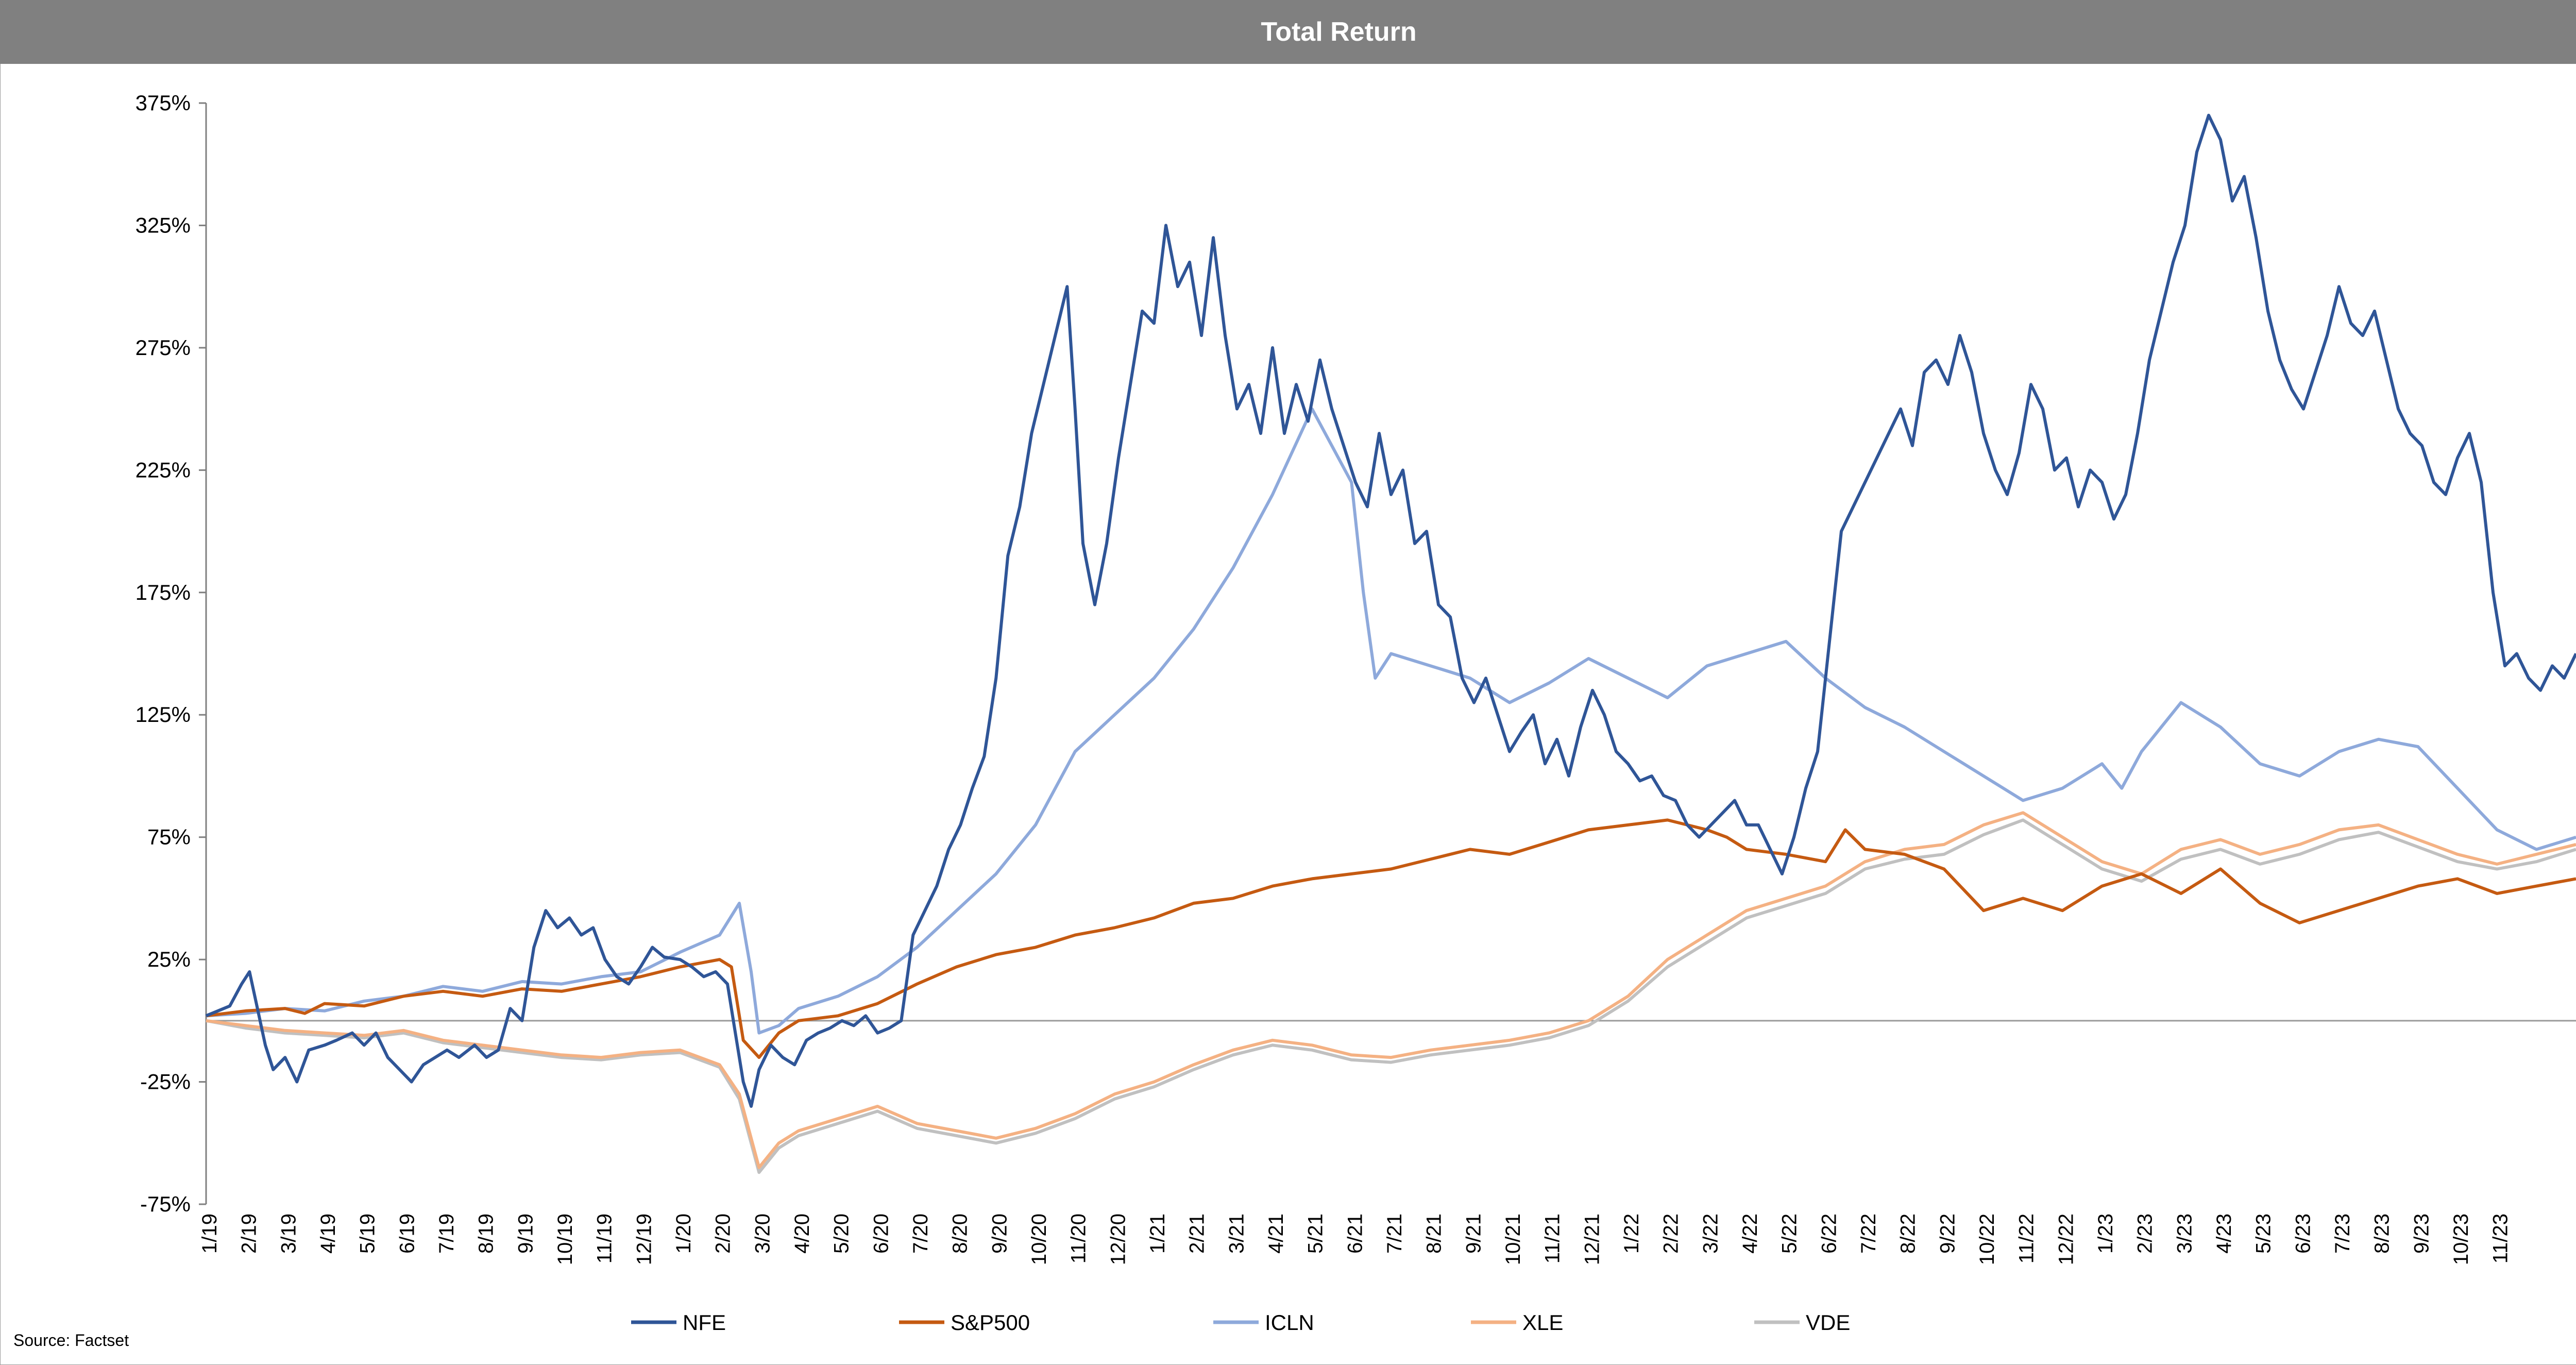 This screenshot has height=1365, width=2576. I want to click on x-tick-label: 8/21, so click(1434, 1234).